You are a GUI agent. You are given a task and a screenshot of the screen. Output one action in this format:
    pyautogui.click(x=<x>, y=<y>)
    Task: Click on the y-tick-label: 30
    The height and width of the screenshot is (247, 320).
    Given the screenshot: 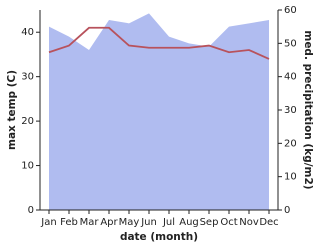 What is the action you would take?
    pyautogui.click(x=27, y=77)
    